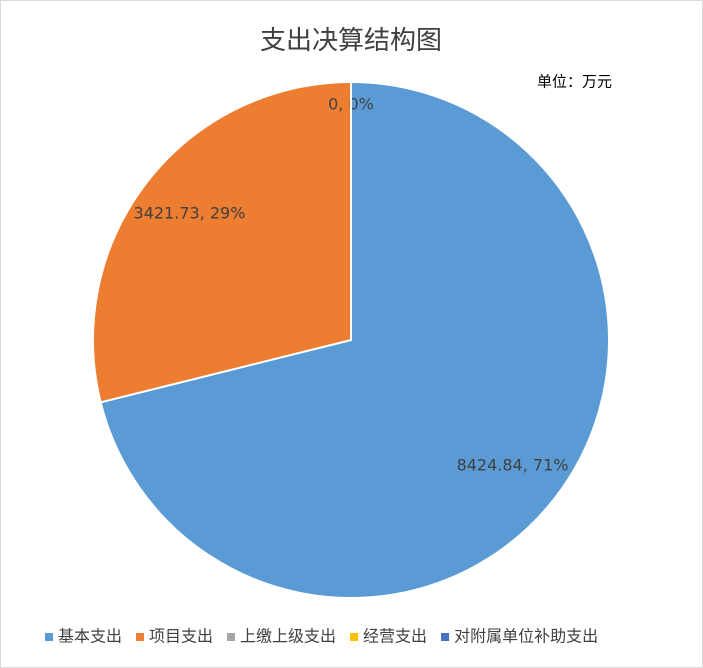 The image size is (703, 668). What do you see at coordinates (513, 465) in the screenshot?
I see `data-label: 8424.84, 71%` at bounding box center [513, 465].